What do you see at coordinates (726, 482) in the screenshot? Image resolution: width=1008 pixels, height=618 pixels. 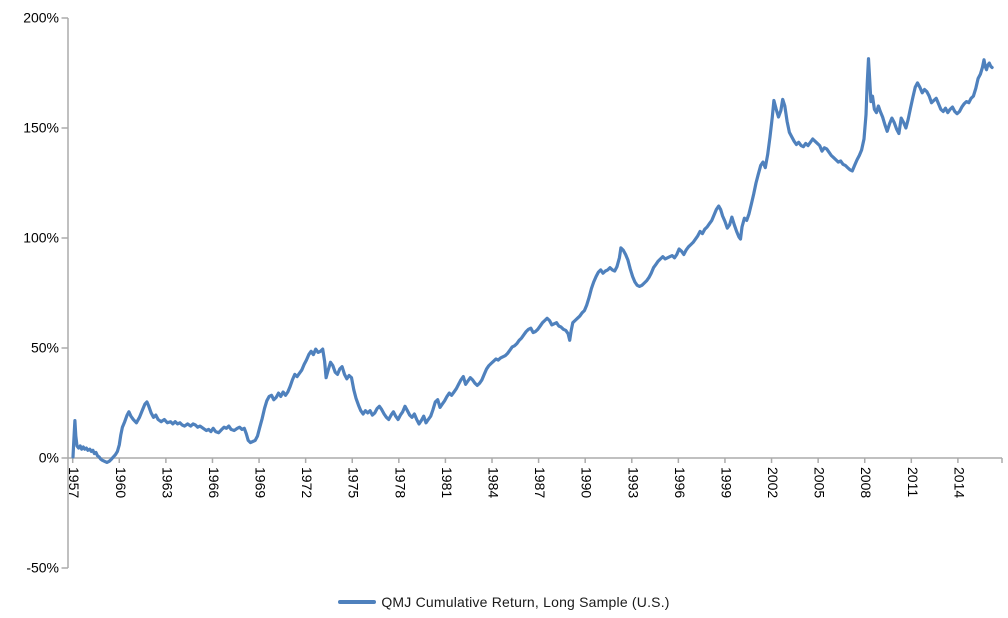 I see `x-tick-label: 1999` at bounding box center [726, 482].